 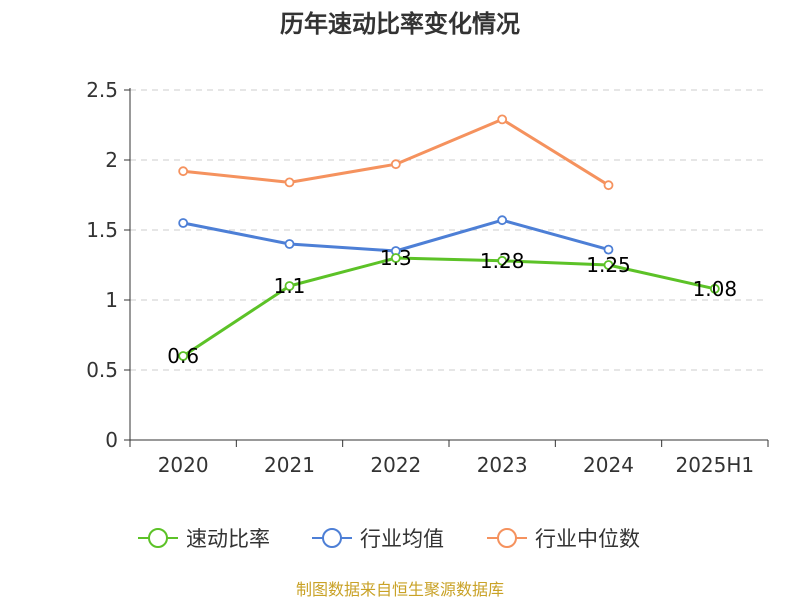 What do you see at coordinates (111, 300) in the screenshot?
I see `y-tick-label: 1` at bounding box center [111, 300].